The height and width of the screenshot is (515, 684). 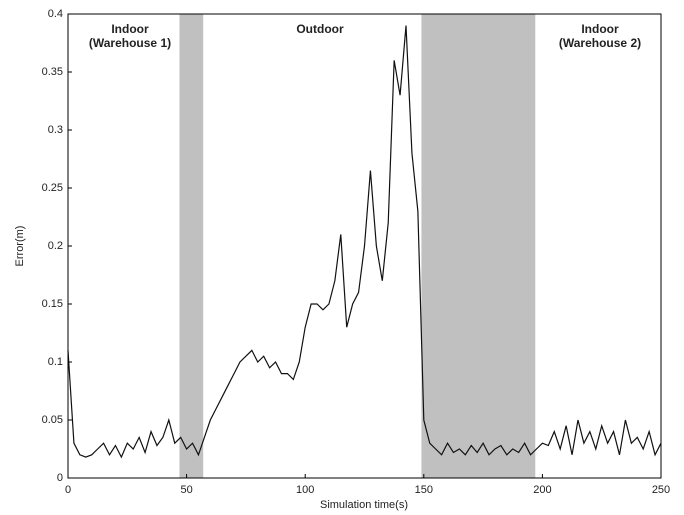 What do you see at coordinates (364, 505) in the screenshot?
I see `x-axis-label: Simulation time(s)` at bounding box center [364, 505].